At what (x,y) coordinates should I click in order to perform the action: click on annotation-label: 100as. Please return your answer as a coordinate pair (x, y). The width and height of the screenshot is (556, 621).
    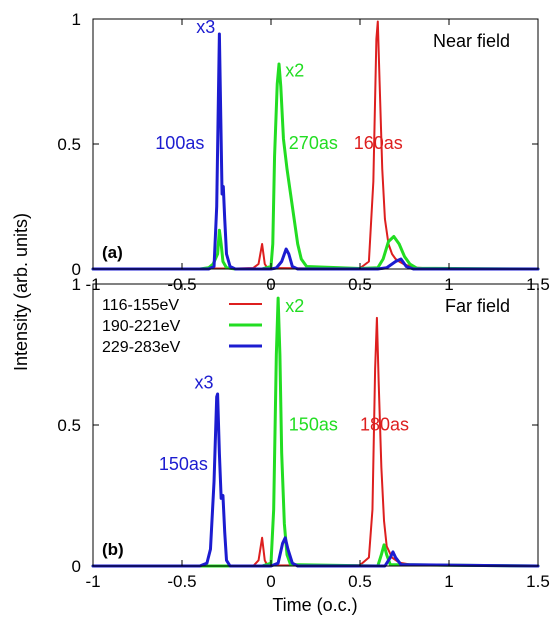
    Looking at the image, I should click on (179, 143).